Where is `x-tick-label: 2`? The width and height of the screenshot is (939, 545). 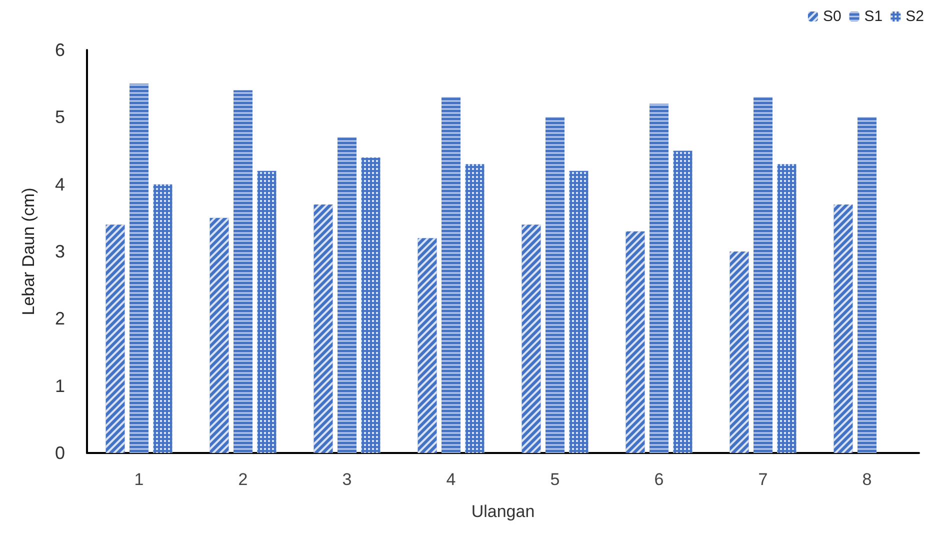
x-tick-label: 2 is located at coordinates (243, 479).